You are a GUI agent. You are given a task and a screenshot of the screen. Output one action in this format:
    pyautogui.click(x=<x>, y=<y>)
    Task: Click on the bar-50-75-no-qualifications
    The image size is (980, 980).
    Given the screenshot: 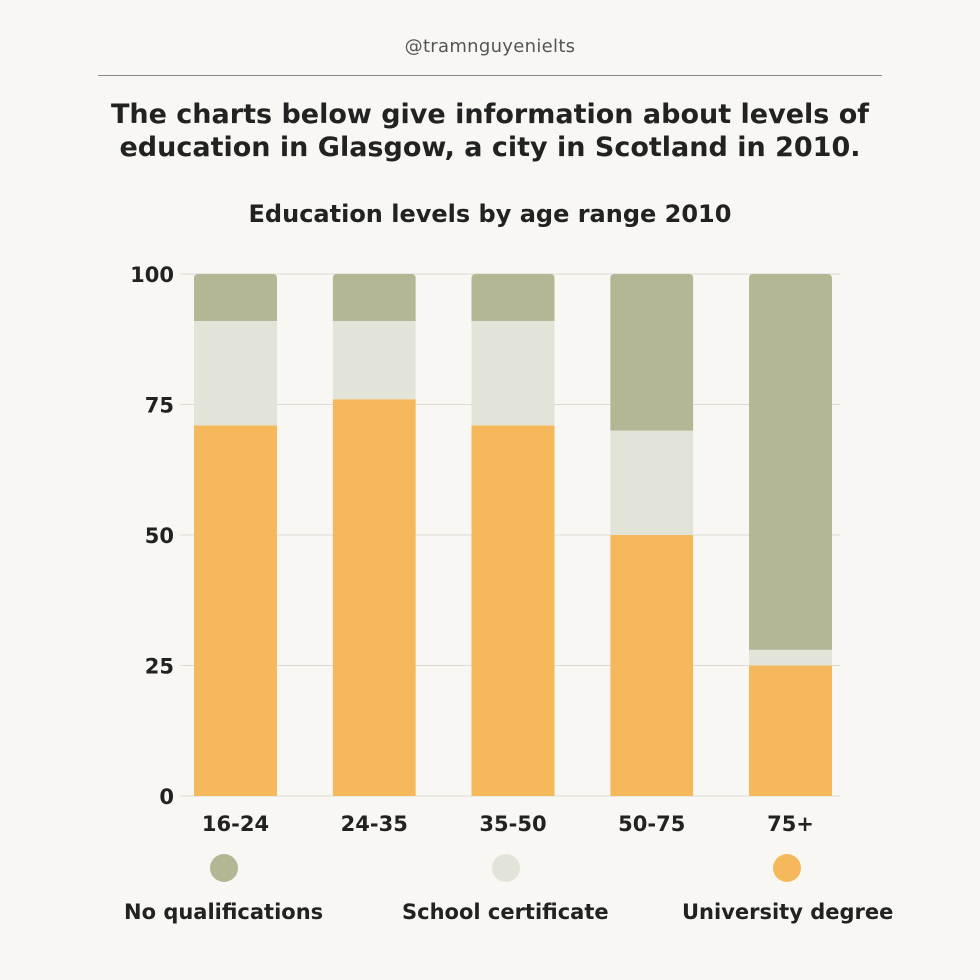 What is the action you would take?
    pyautogui.click(x=652, y=352)
    